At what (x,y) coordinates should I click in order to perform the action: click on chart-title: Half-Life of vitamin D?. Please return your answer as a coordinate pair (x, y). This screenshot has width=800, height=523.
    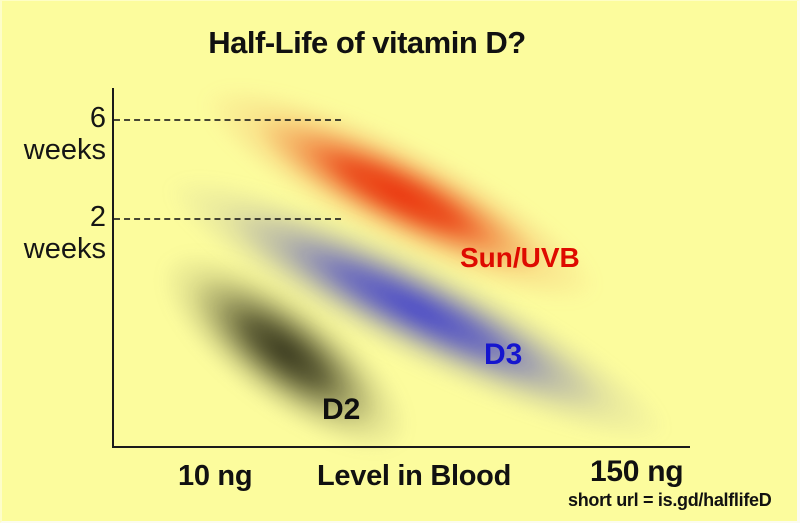
    Looking at the image, I should click on (367, 42).